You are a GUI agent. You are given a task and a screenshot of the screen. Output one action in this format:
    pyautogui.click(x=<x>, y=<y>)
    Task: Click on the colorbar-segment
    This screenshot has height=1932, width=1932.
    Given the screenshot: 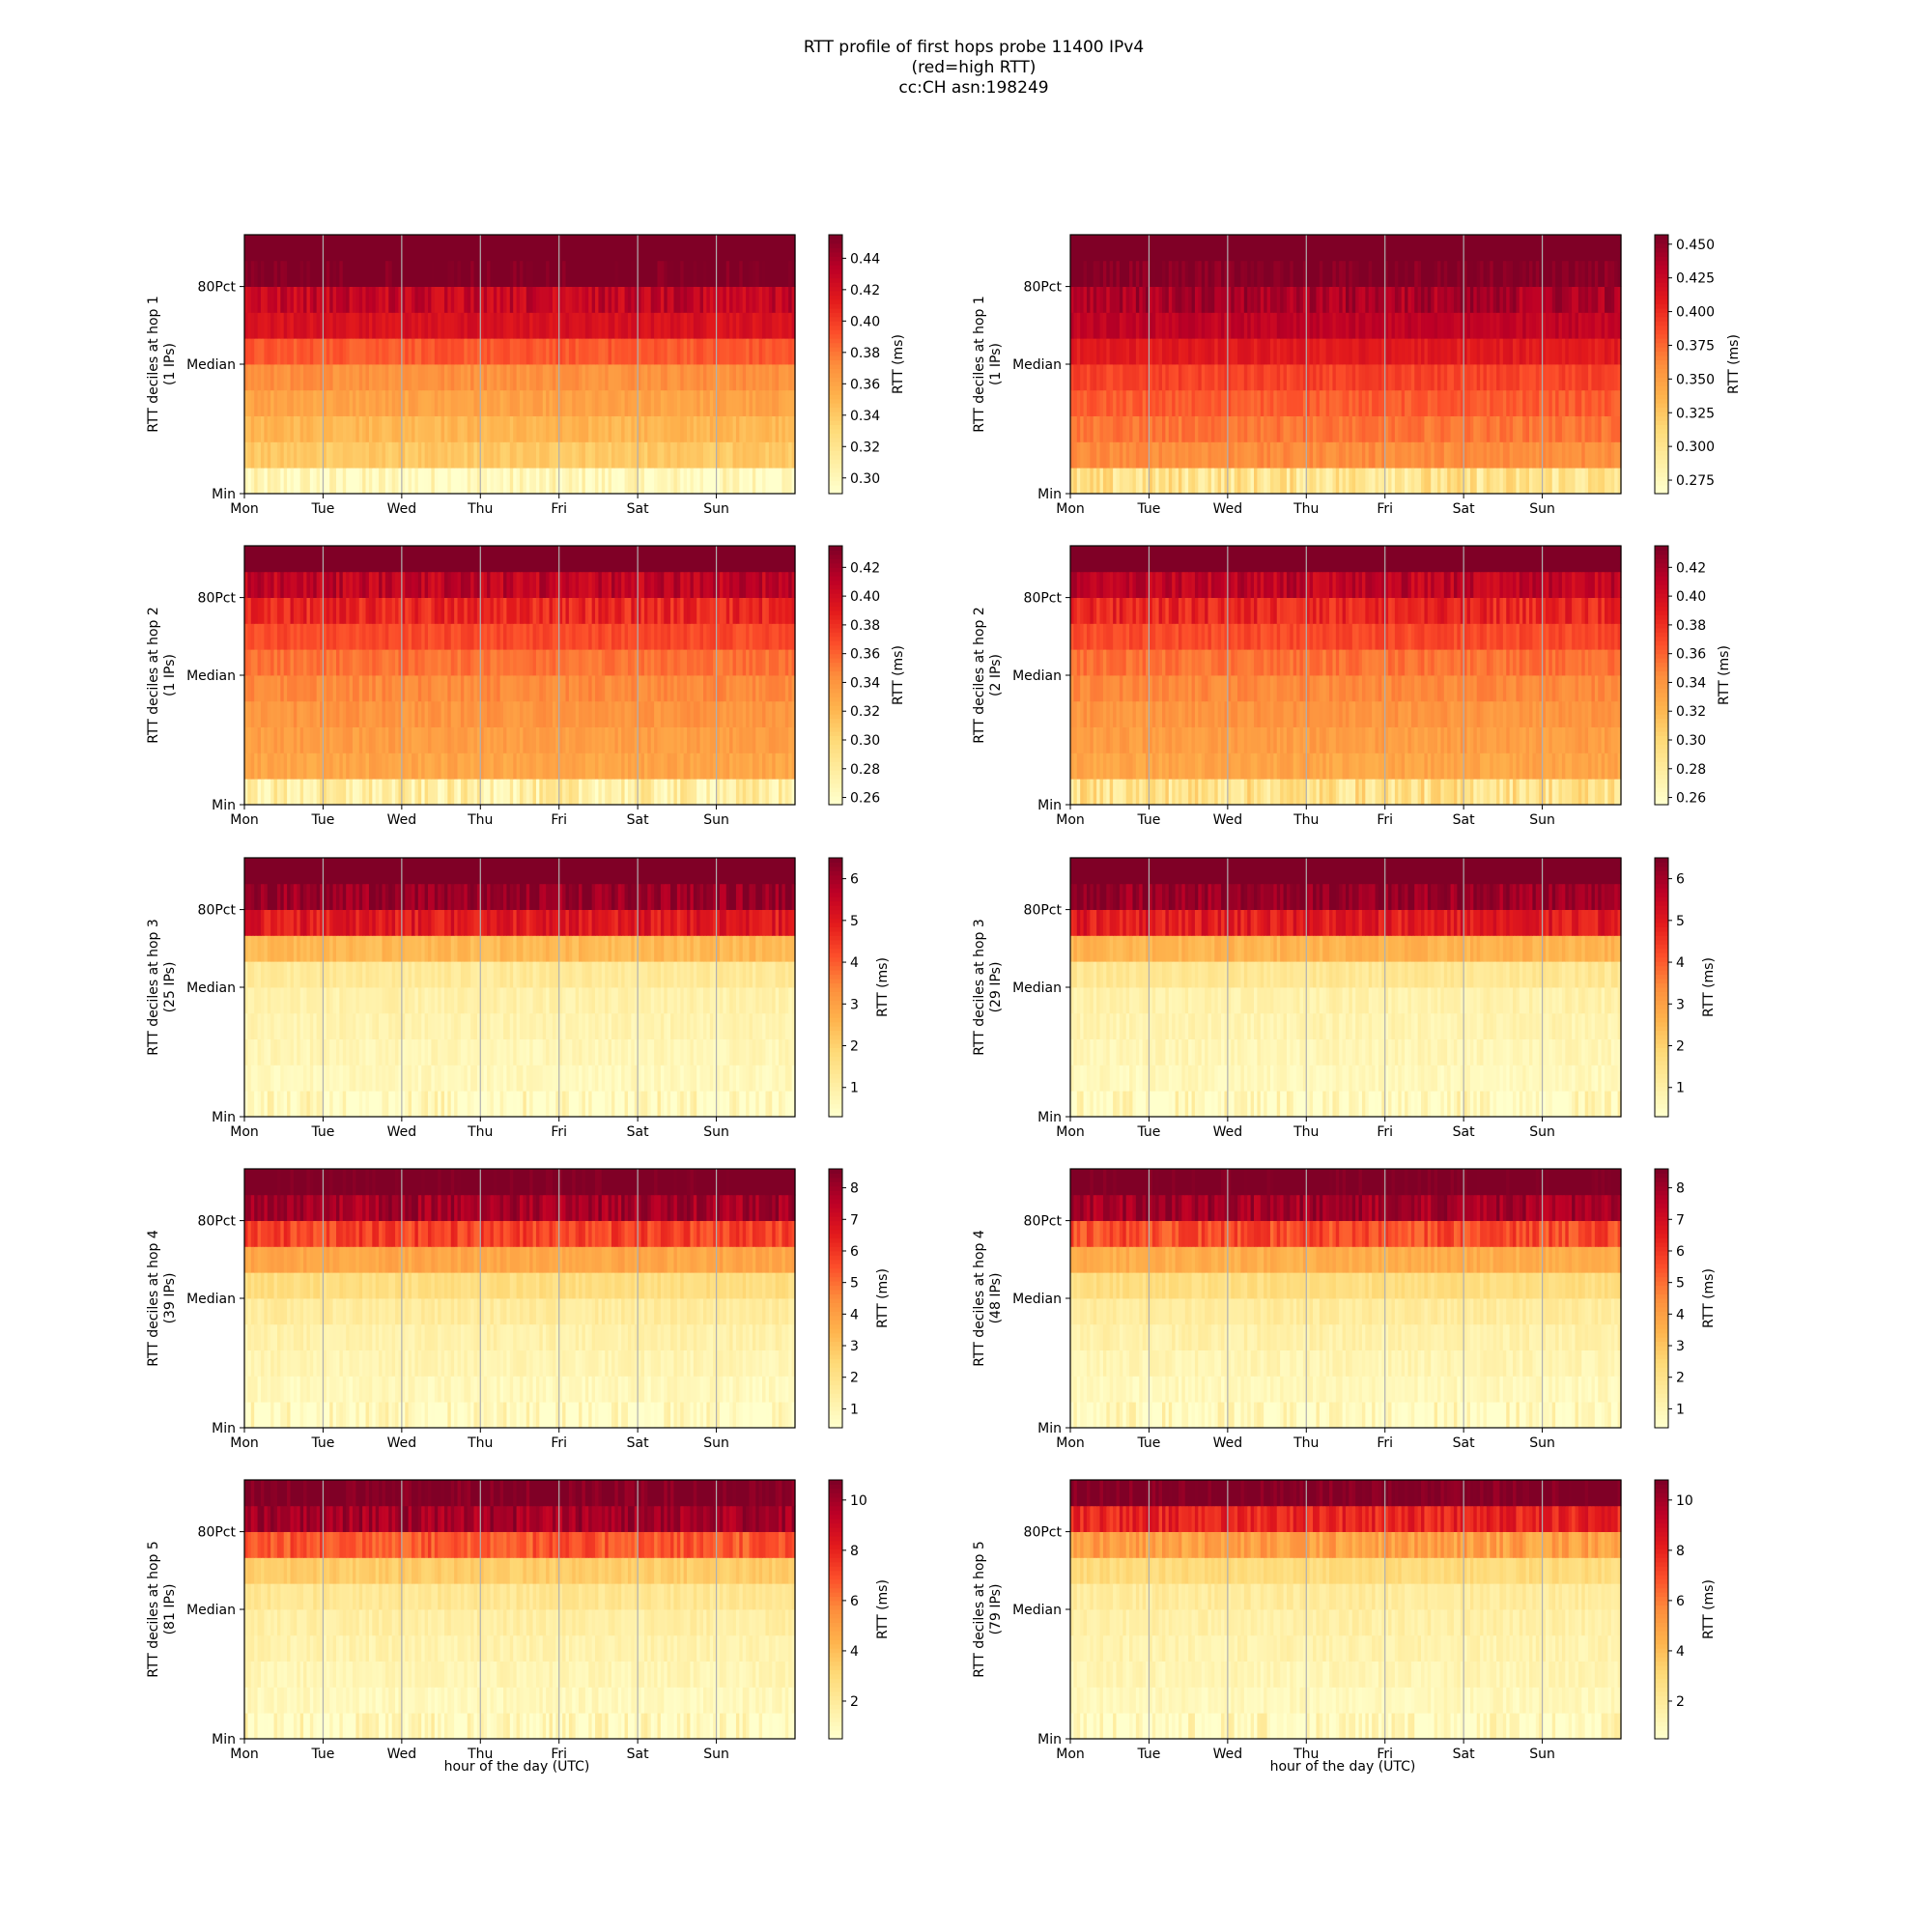 What is the action you would take?
    pyautogui.click(x=835, y=289)
    